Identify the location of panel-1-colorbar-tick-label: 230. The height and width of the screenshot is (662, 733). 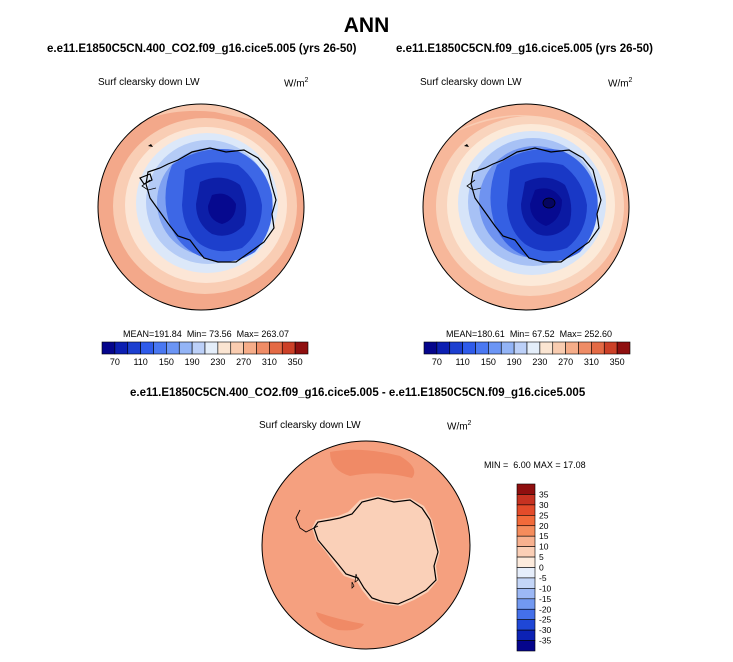
(217, 362).